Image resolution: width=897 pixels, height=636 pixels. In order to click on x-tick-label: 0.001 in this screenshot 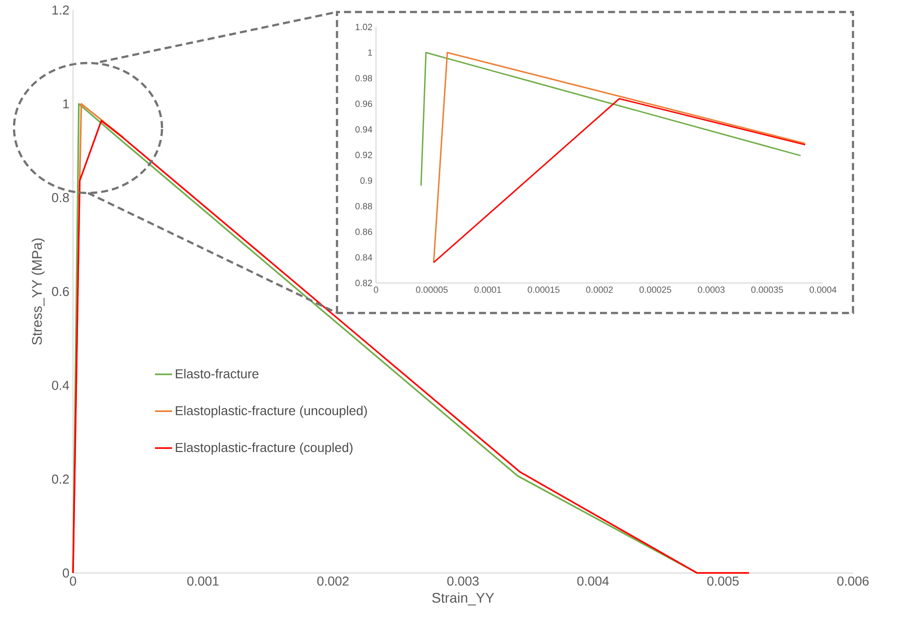, I will do `click(203, 581)`.